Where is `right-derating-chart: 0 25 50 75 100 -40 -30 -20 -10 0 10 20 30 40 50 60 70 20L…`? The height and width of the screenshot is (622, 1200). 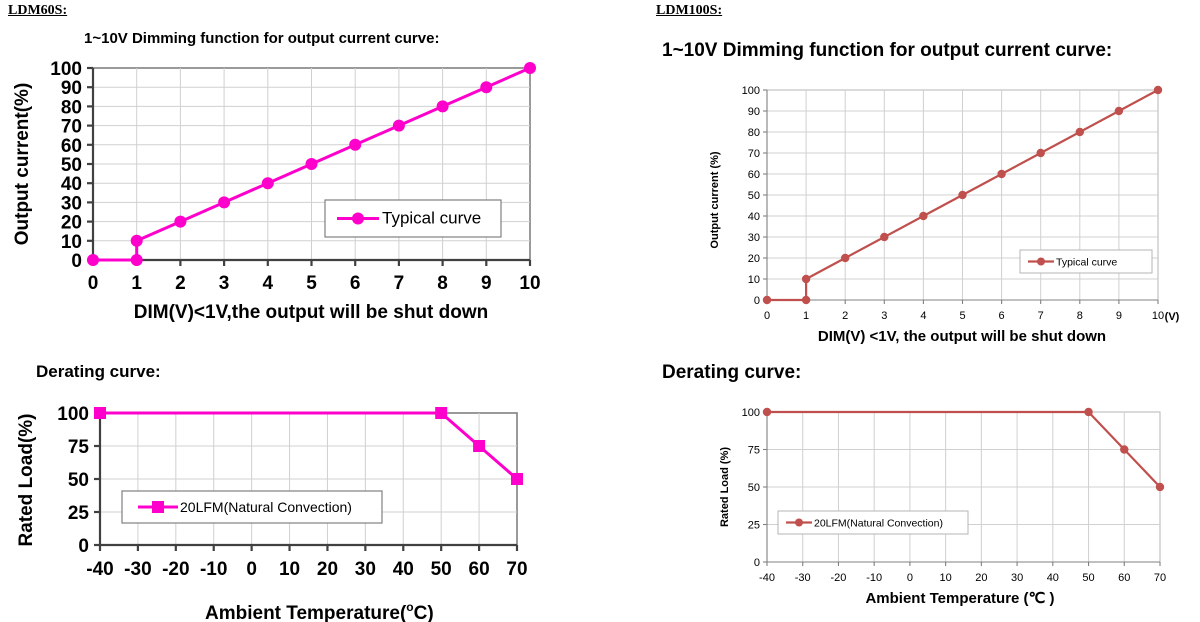
right-derating-chart: 0 25 50 75 100 -40 -30 -20 -10 0 10 20 30 40 50 60 70 20L… is located at coordinates (942, 507).